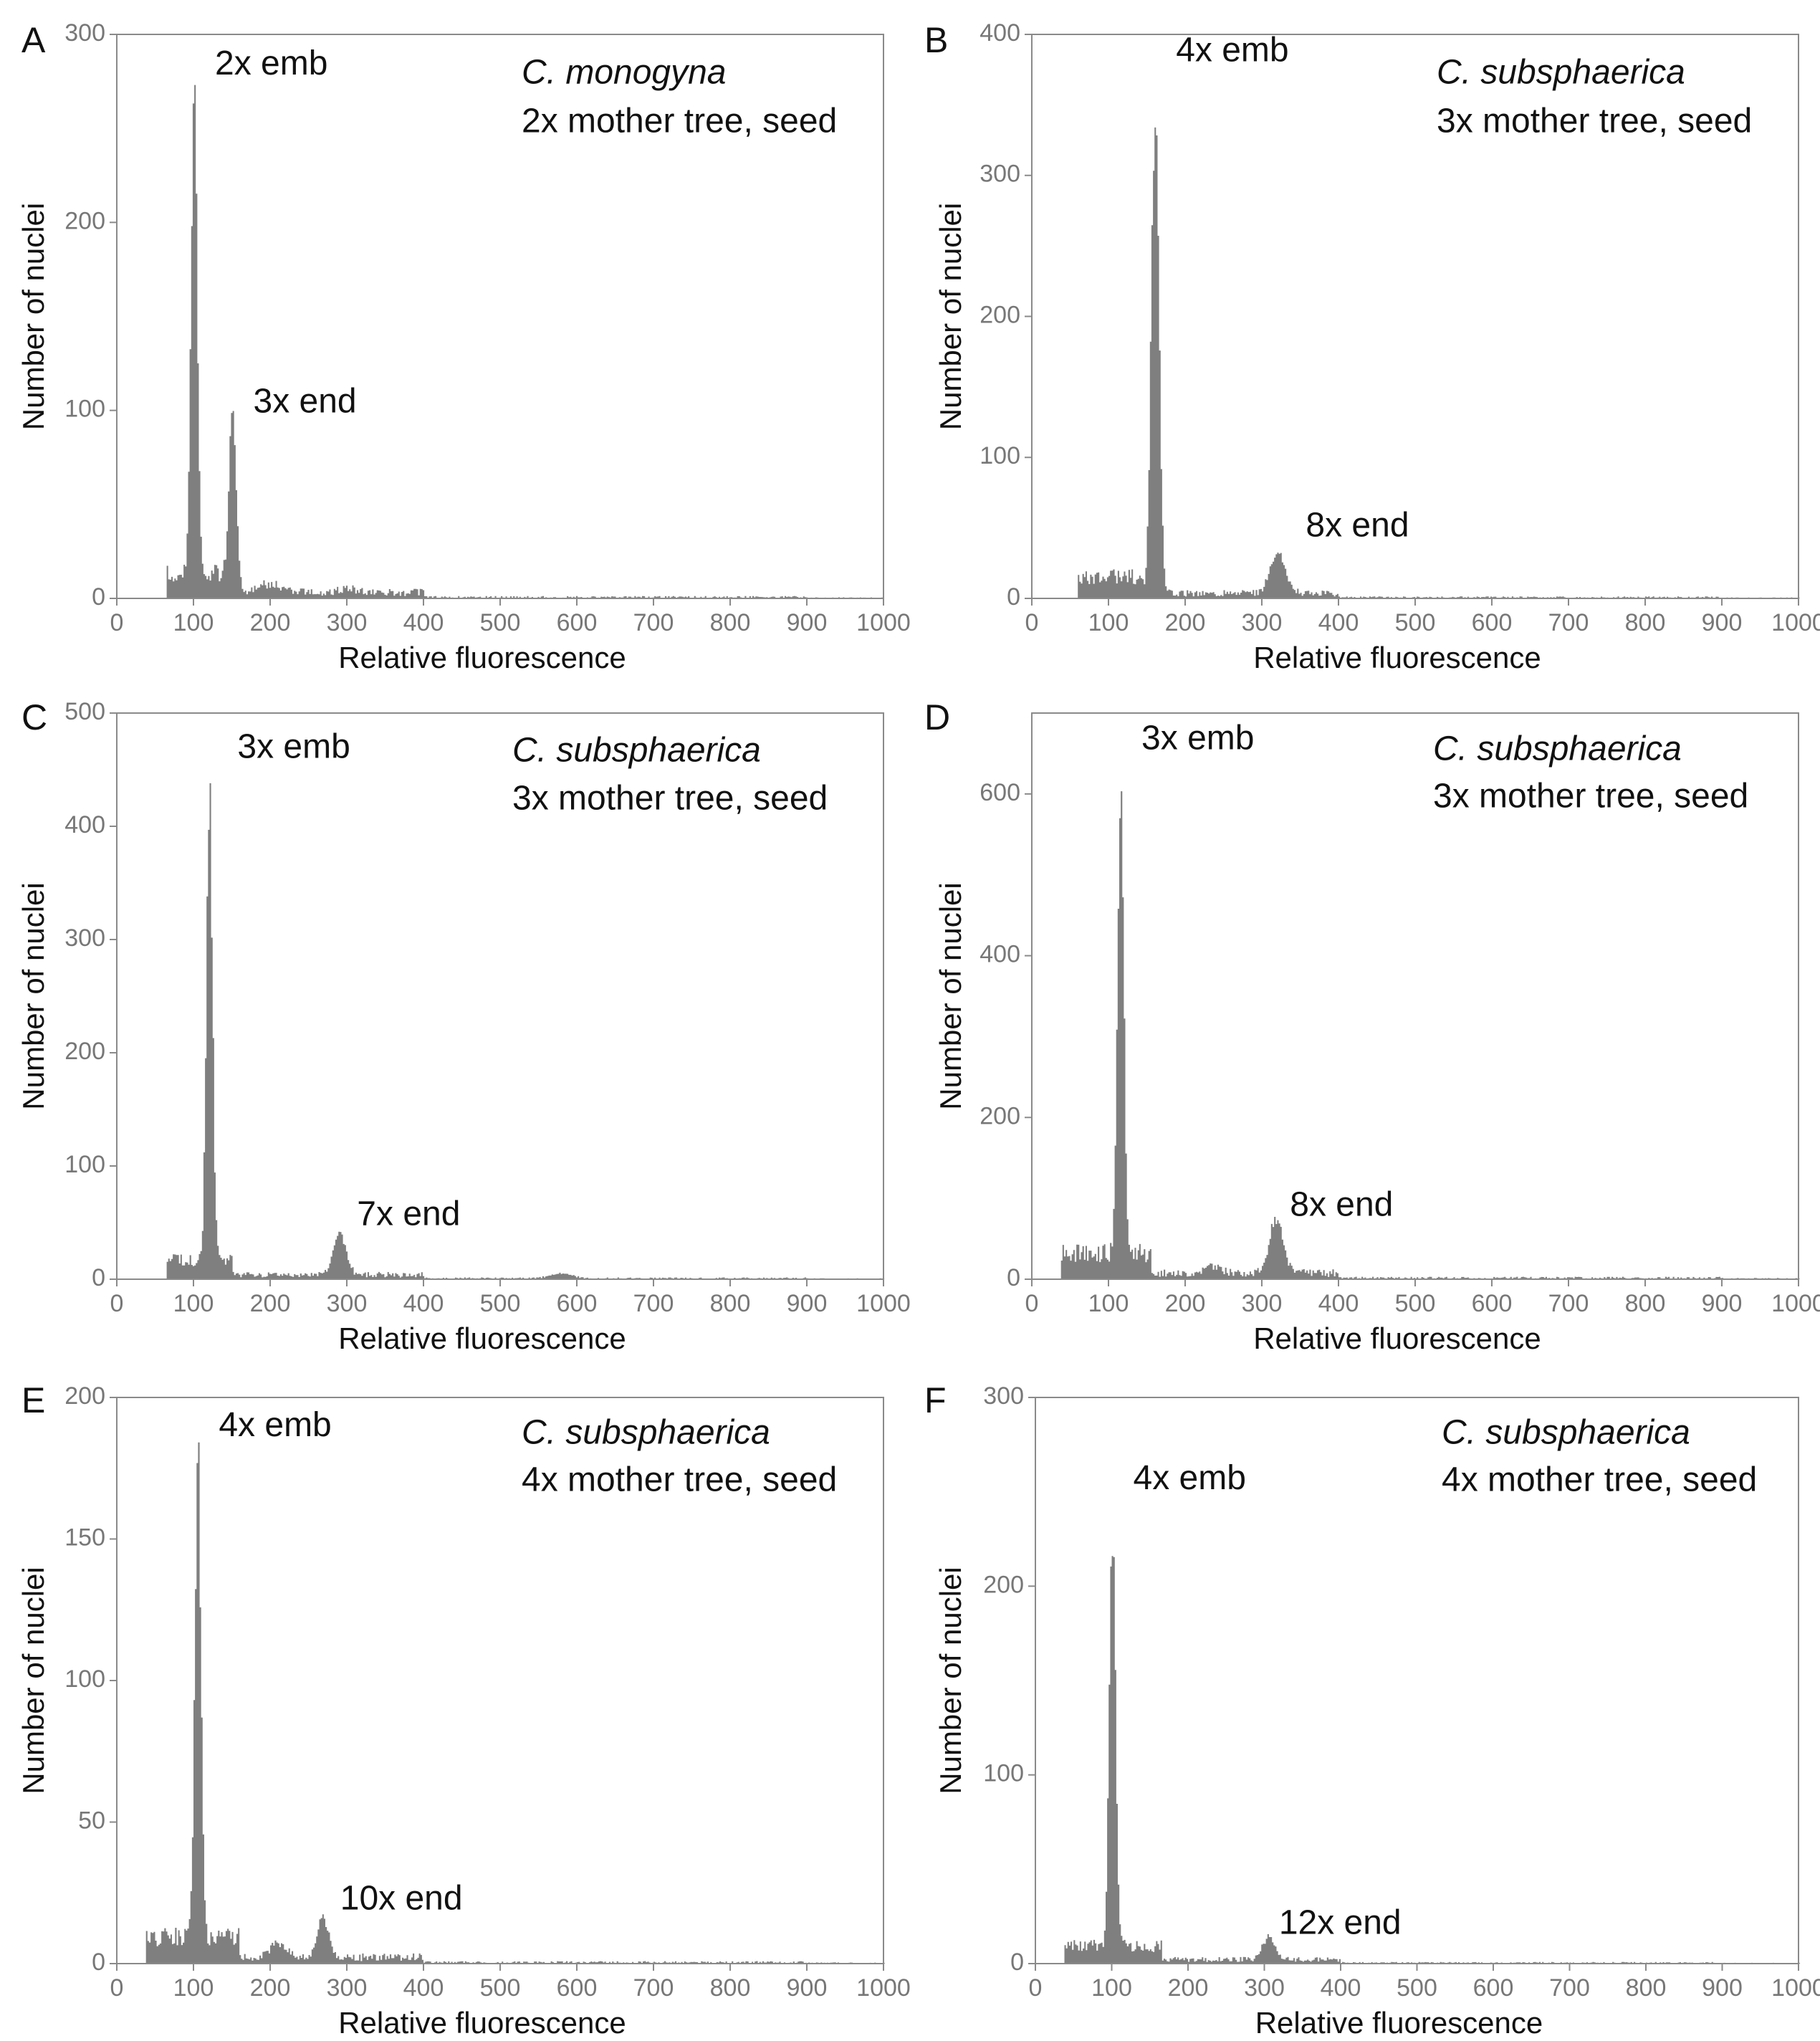 This screenshot has height=2041, width=1820. What do you see at coordinates (408, 1214) in the screenshot?
I see `peak-label: 7x end` at bounding box center [408, 1214].